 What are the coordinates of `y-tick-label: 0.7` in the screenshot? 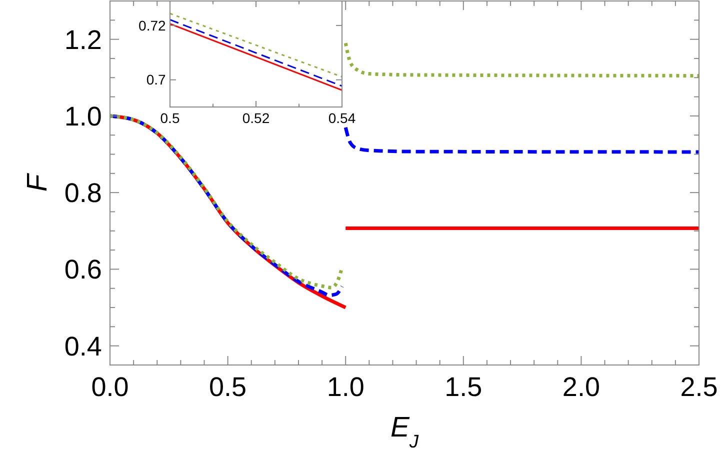 It's located at (156, 80).